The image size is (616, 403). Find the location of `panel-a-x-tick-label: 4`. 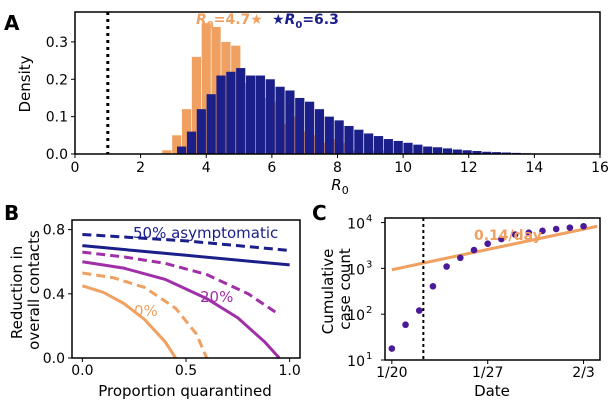

panel-a-x-tick-label: 4 is located at coordinates (206, 168).